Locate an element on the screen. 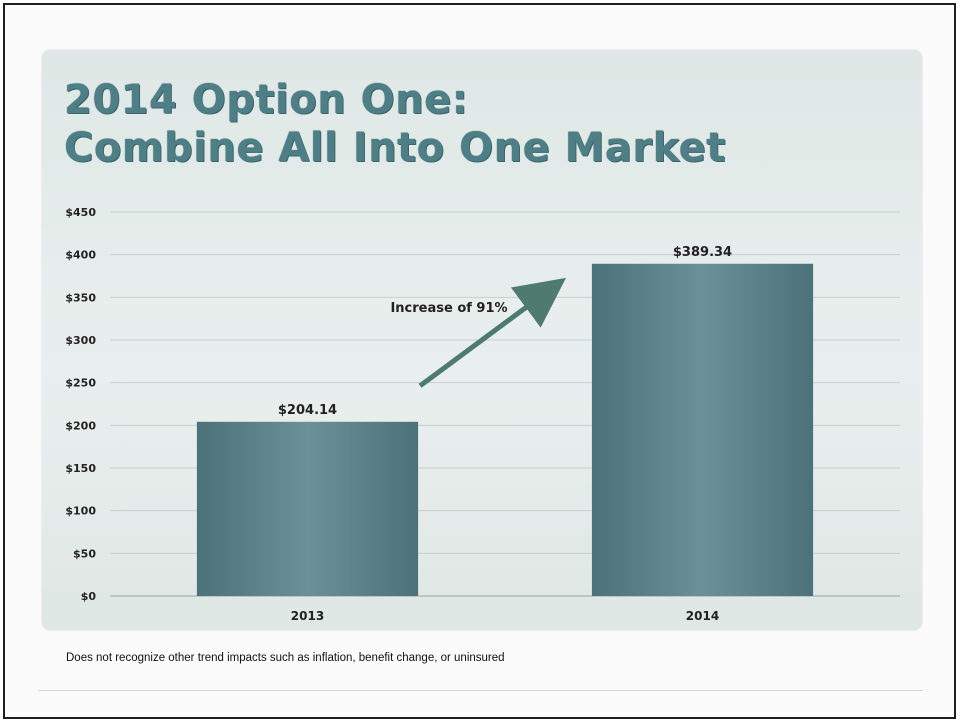  y-axis-tick-labels: $0 $50 $100 $150 $200 $250 $300 $350 $400 $450 is located at coordinates (80, 404).